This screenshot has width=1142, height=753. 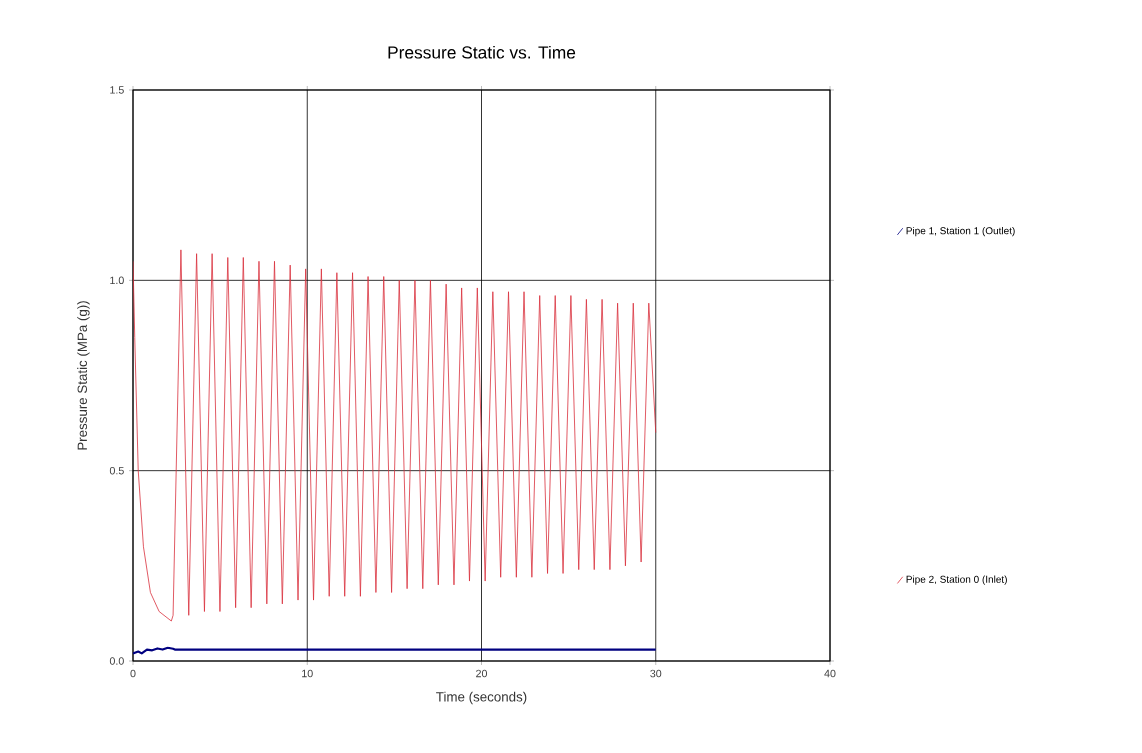 I want to click on y-axis-title: Pressure Static (MPa (g)), so click(x=83, y=375).